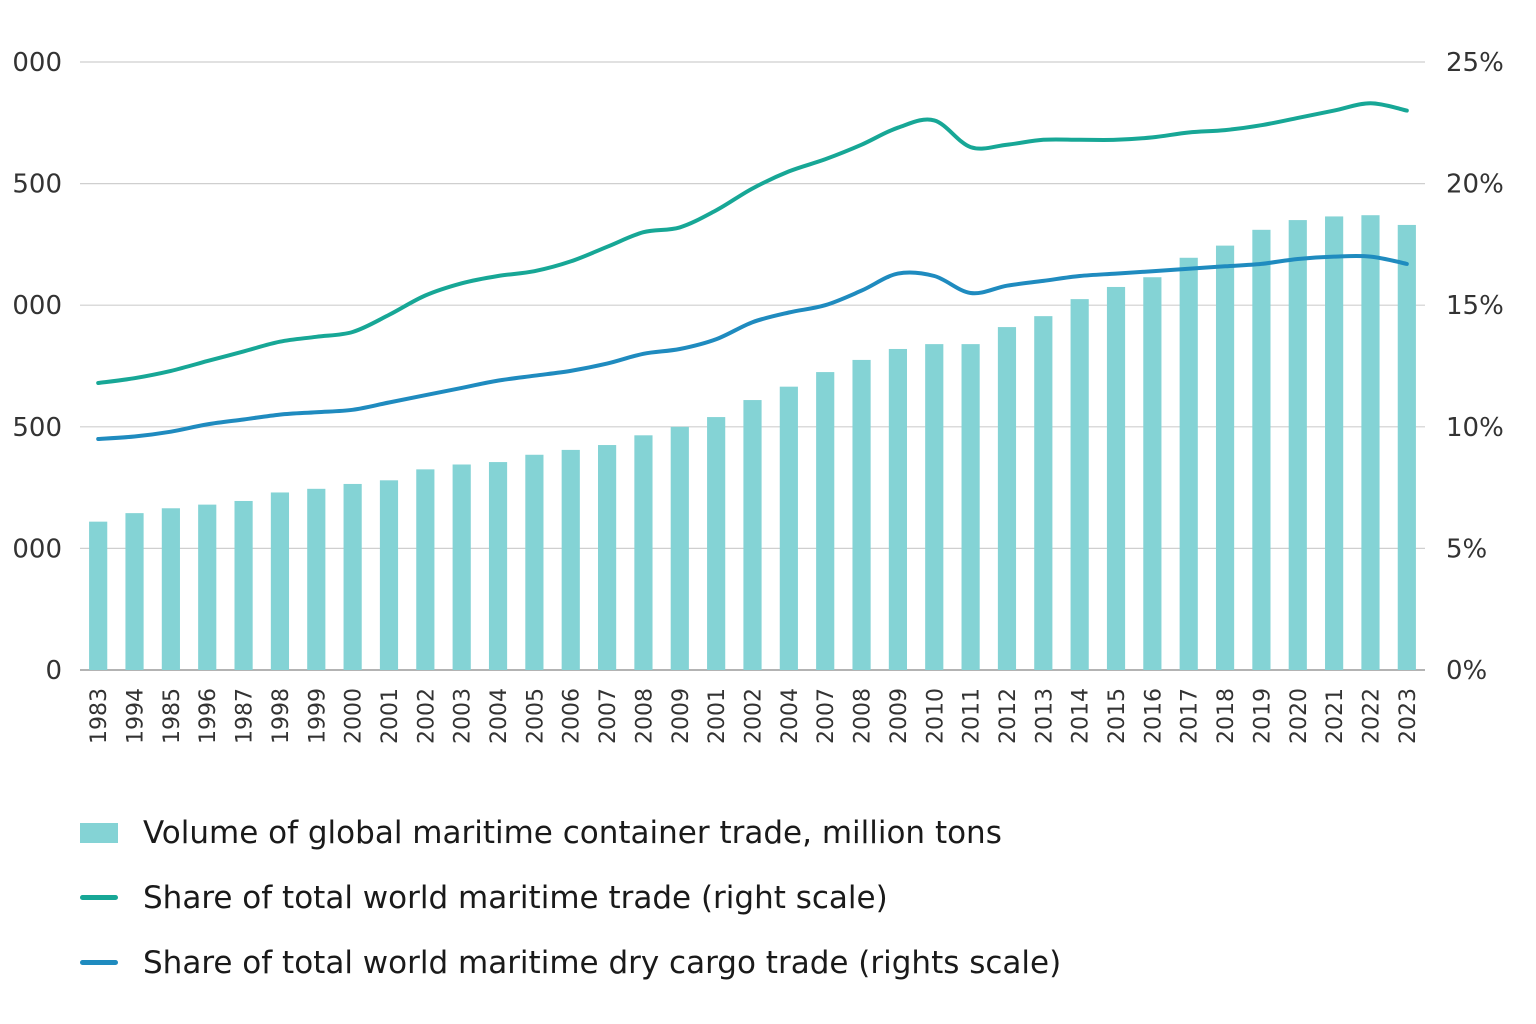 The width and height of the screenshot is (1536, 1024). Describe the element at coordinates (572, 716) in the screenshot. I see `x-axis-tick-label: 2006` at that location.